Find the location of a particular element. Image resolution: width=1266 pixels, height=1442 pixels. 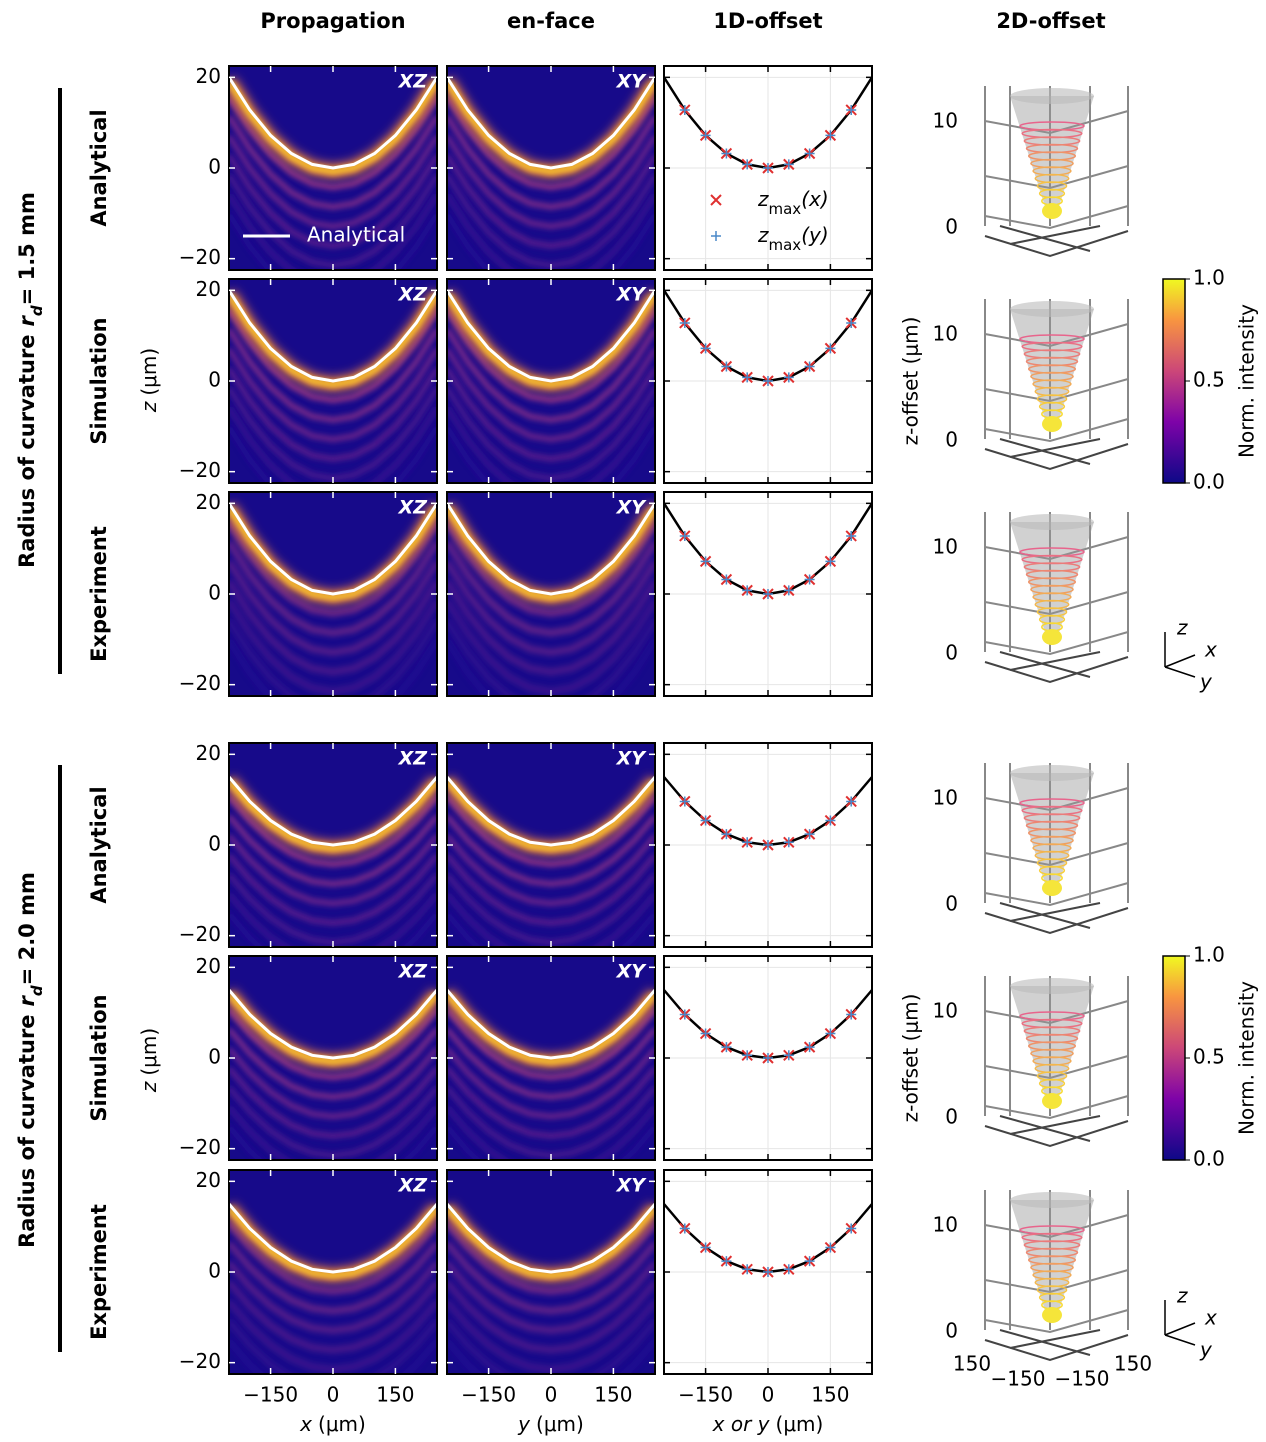

legend-marker-x is located at coordinates (716, 200).